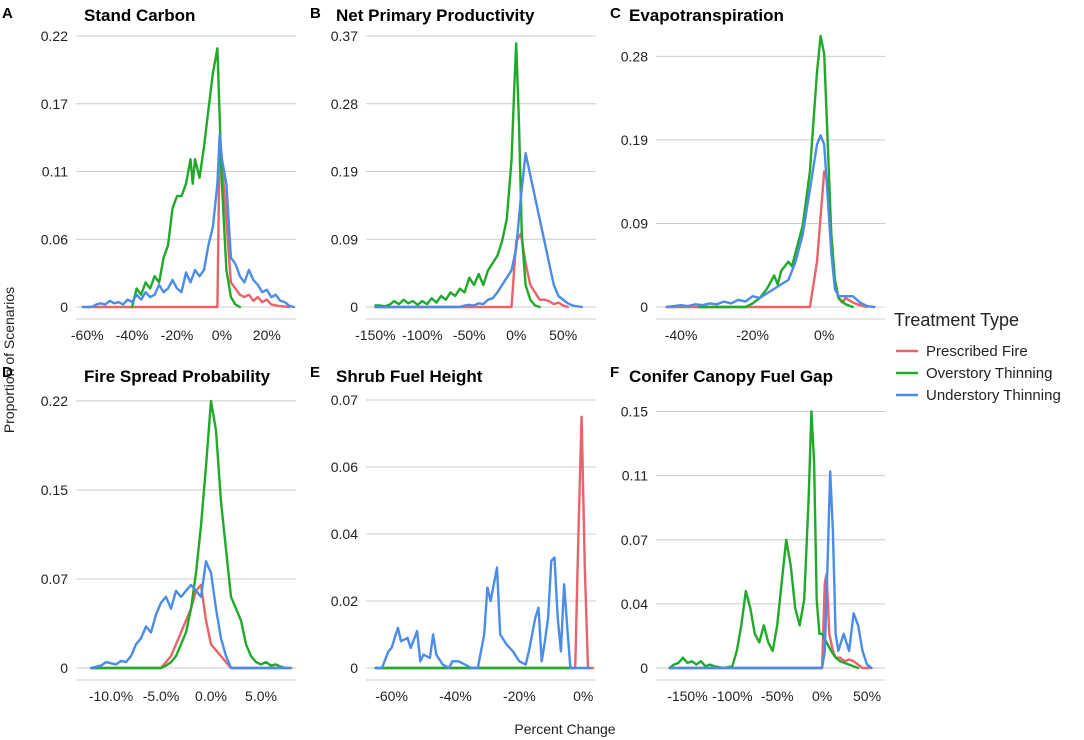 The image size is (1084, 740). What do you see at coordinates (9, 360) in the screenshot?
I see `y-axis-label: Proportion of Scenarios` at bounding box center [9, 360].